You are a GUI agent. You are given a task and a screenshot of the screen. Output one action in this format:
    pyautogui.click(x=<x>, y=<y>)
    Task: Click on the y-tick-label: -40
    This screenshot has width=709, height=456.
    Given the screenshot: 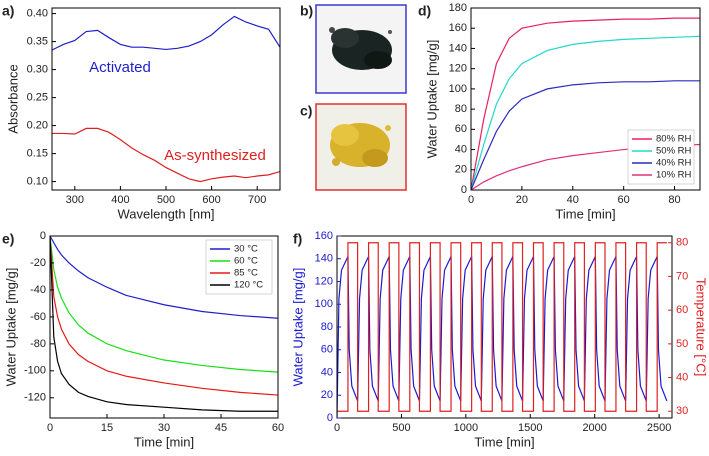 What is the action you would take?
    pyautogui.click(x=38, y=290)
    